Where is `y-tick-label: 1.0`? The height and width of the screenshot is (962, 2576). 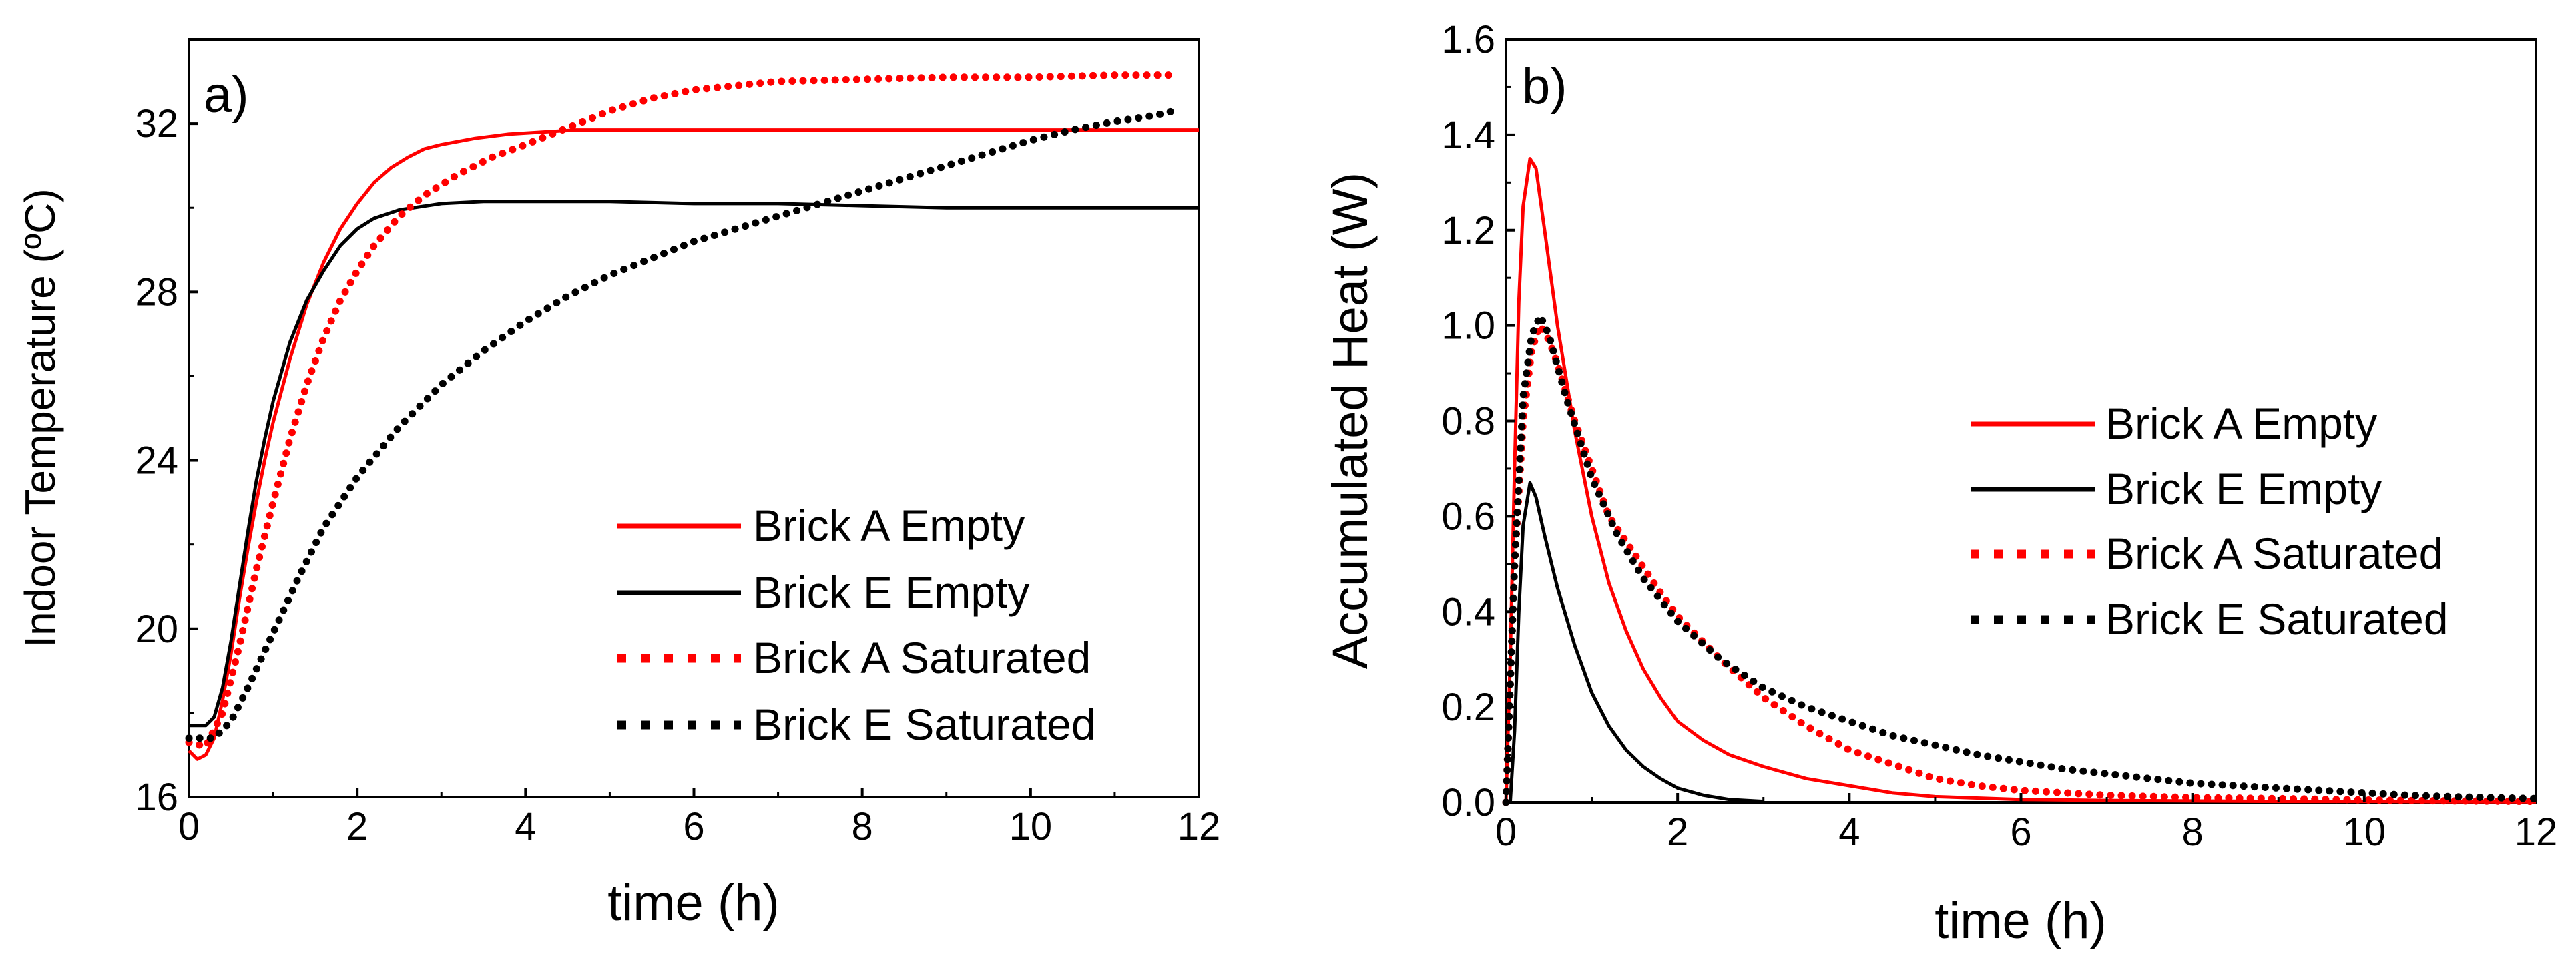
y-tick-label: 1.0 is located at coordinates (1468, 326).